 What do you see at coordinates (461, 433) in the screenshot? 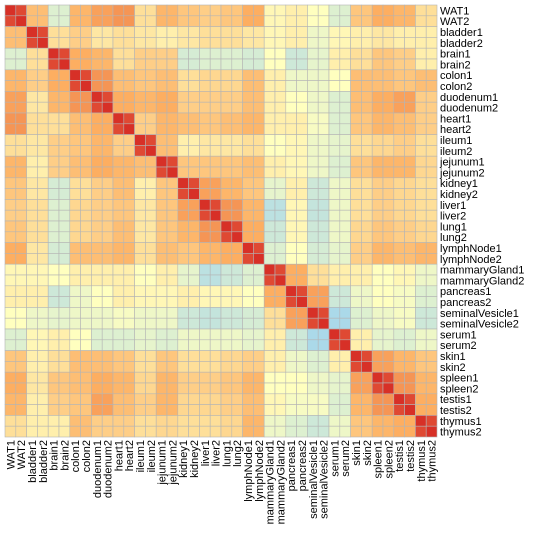
I see `row-label: thymus2` at bounding box center [461, 433].